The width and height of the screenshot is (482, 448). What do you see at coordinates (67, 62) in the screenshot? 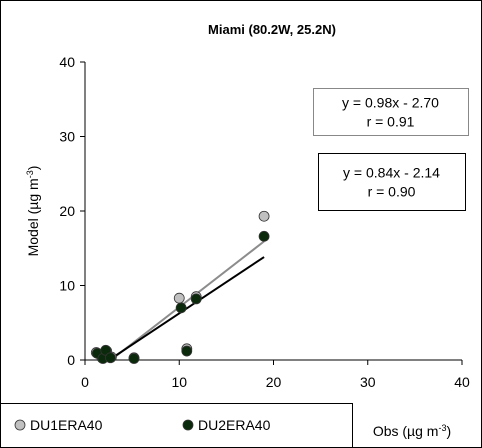
I see `y-tick-label: 40` at bounding box center [67, 62].